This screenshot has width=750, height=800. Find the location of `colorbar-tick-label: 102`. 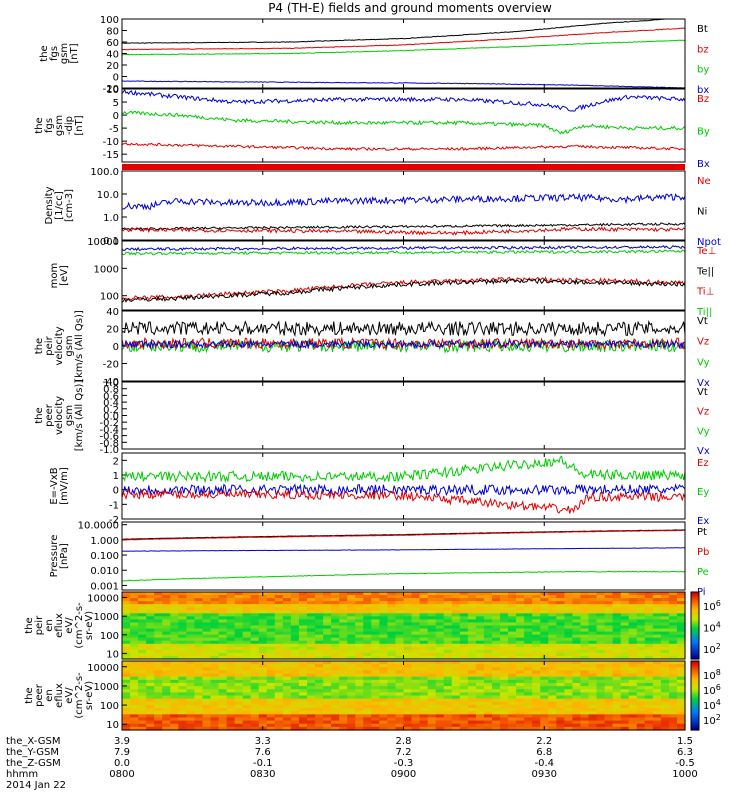

colorbar-tick-label: 102 is located at coordinates (712, 720).